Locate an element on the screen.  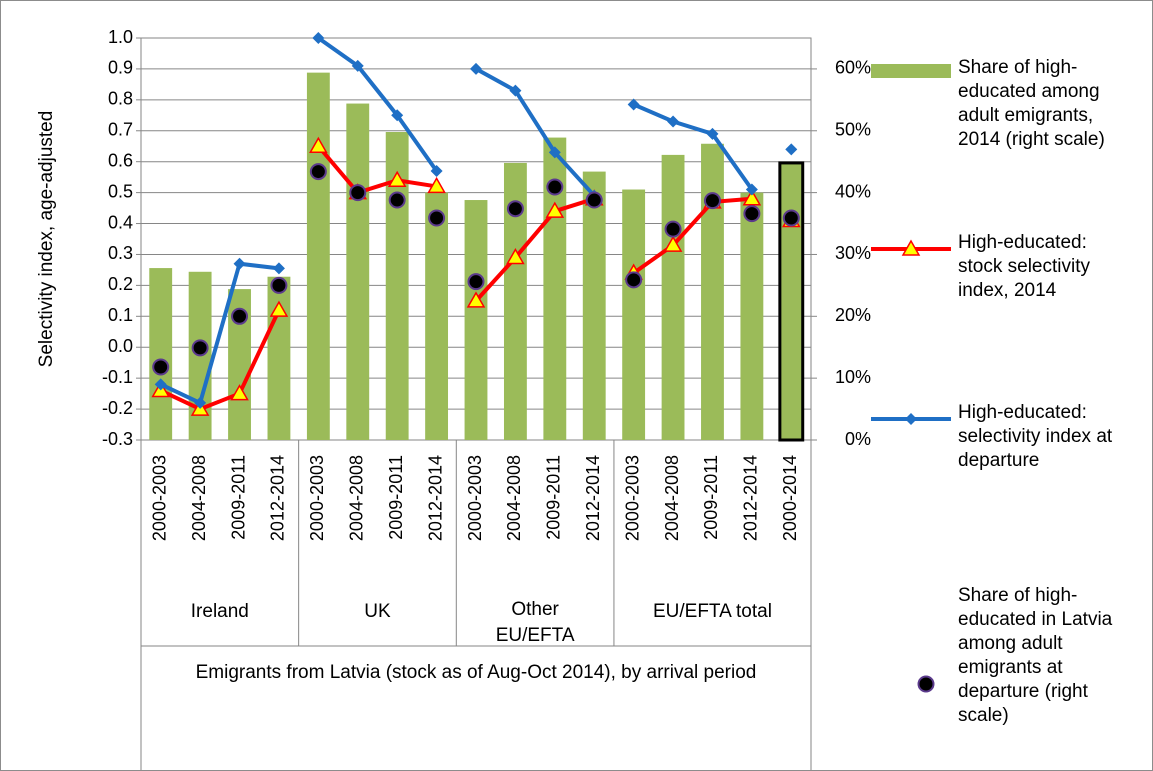
y2-tick-label: 60% is located at coordinates (853, 68).